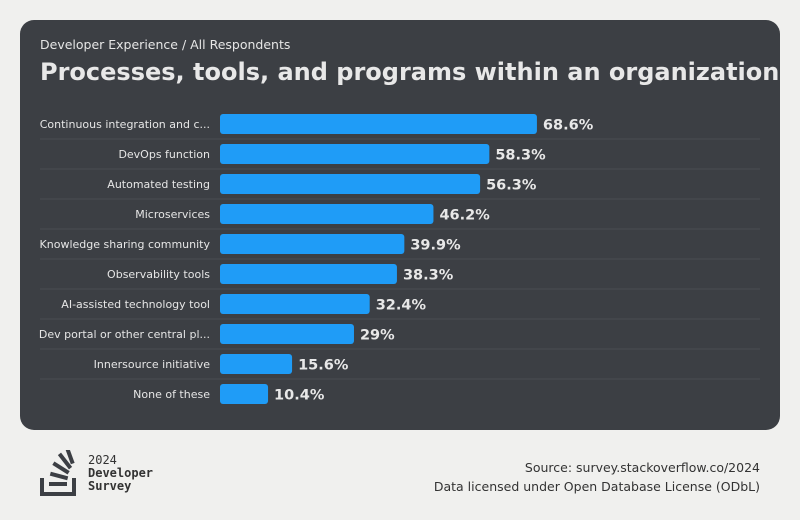 This screenshot has height=520, width=800. Describe the element at coordinates (464, 216) in the screenshot. I see `value-label: 46.2%` at that location.